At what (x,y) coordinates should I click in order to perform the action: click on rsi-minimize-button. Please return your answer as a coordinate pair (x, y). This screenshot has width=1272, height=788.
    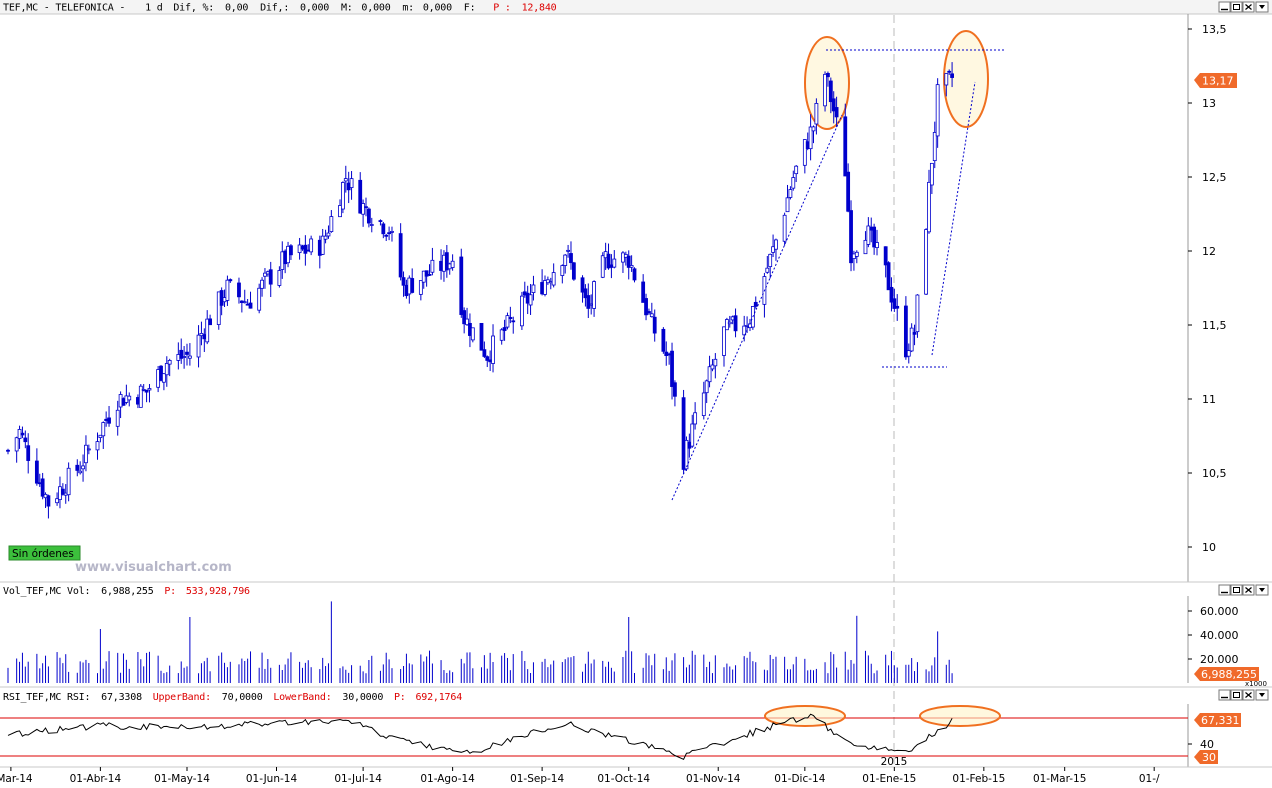
    Looking at the image, I should click on (1224, 695).